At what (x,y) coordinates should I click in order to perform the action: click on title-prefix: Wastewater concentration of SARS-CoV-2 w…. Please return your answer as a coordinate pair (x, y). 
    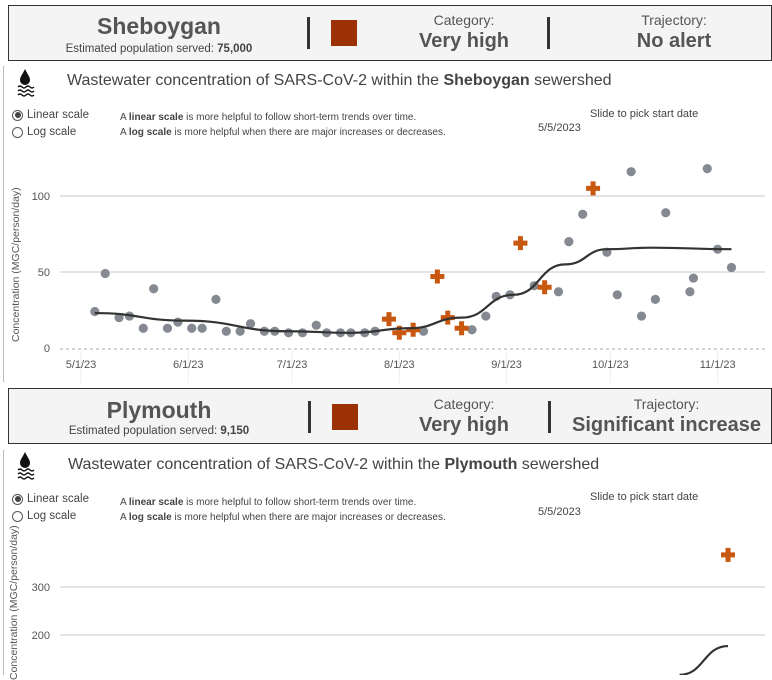
    Looking at the image, I should click on (256, 464).